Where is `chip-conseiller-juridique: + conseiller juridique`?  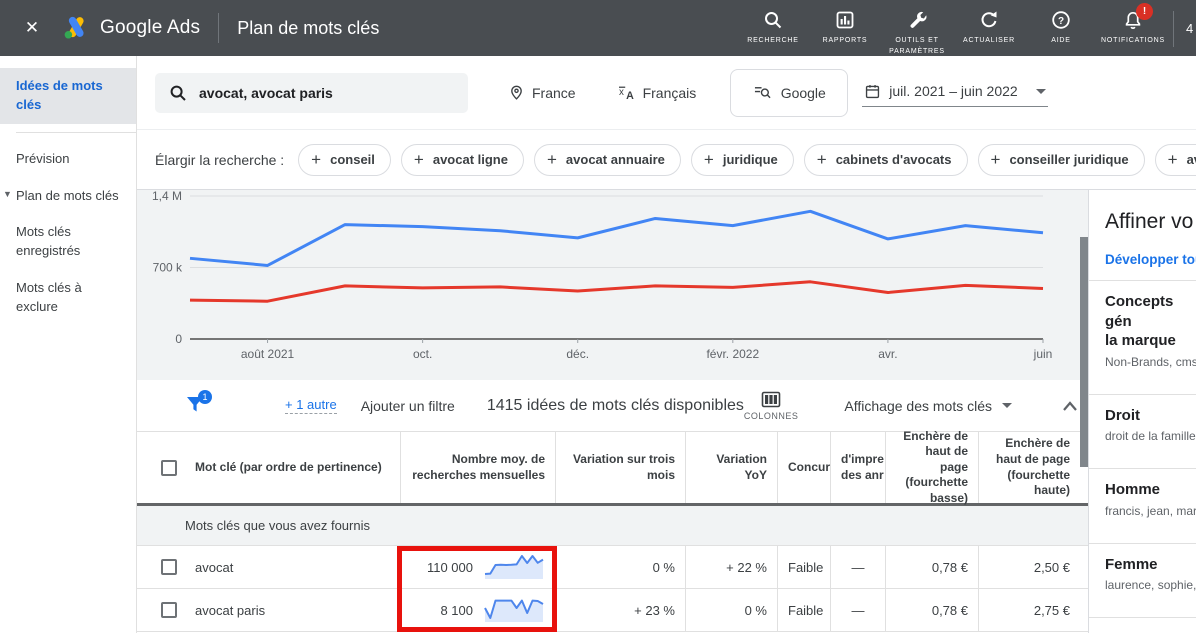
chip-conseiller-juridique: + conseiller juridique is located at coordinates (1061, 159).